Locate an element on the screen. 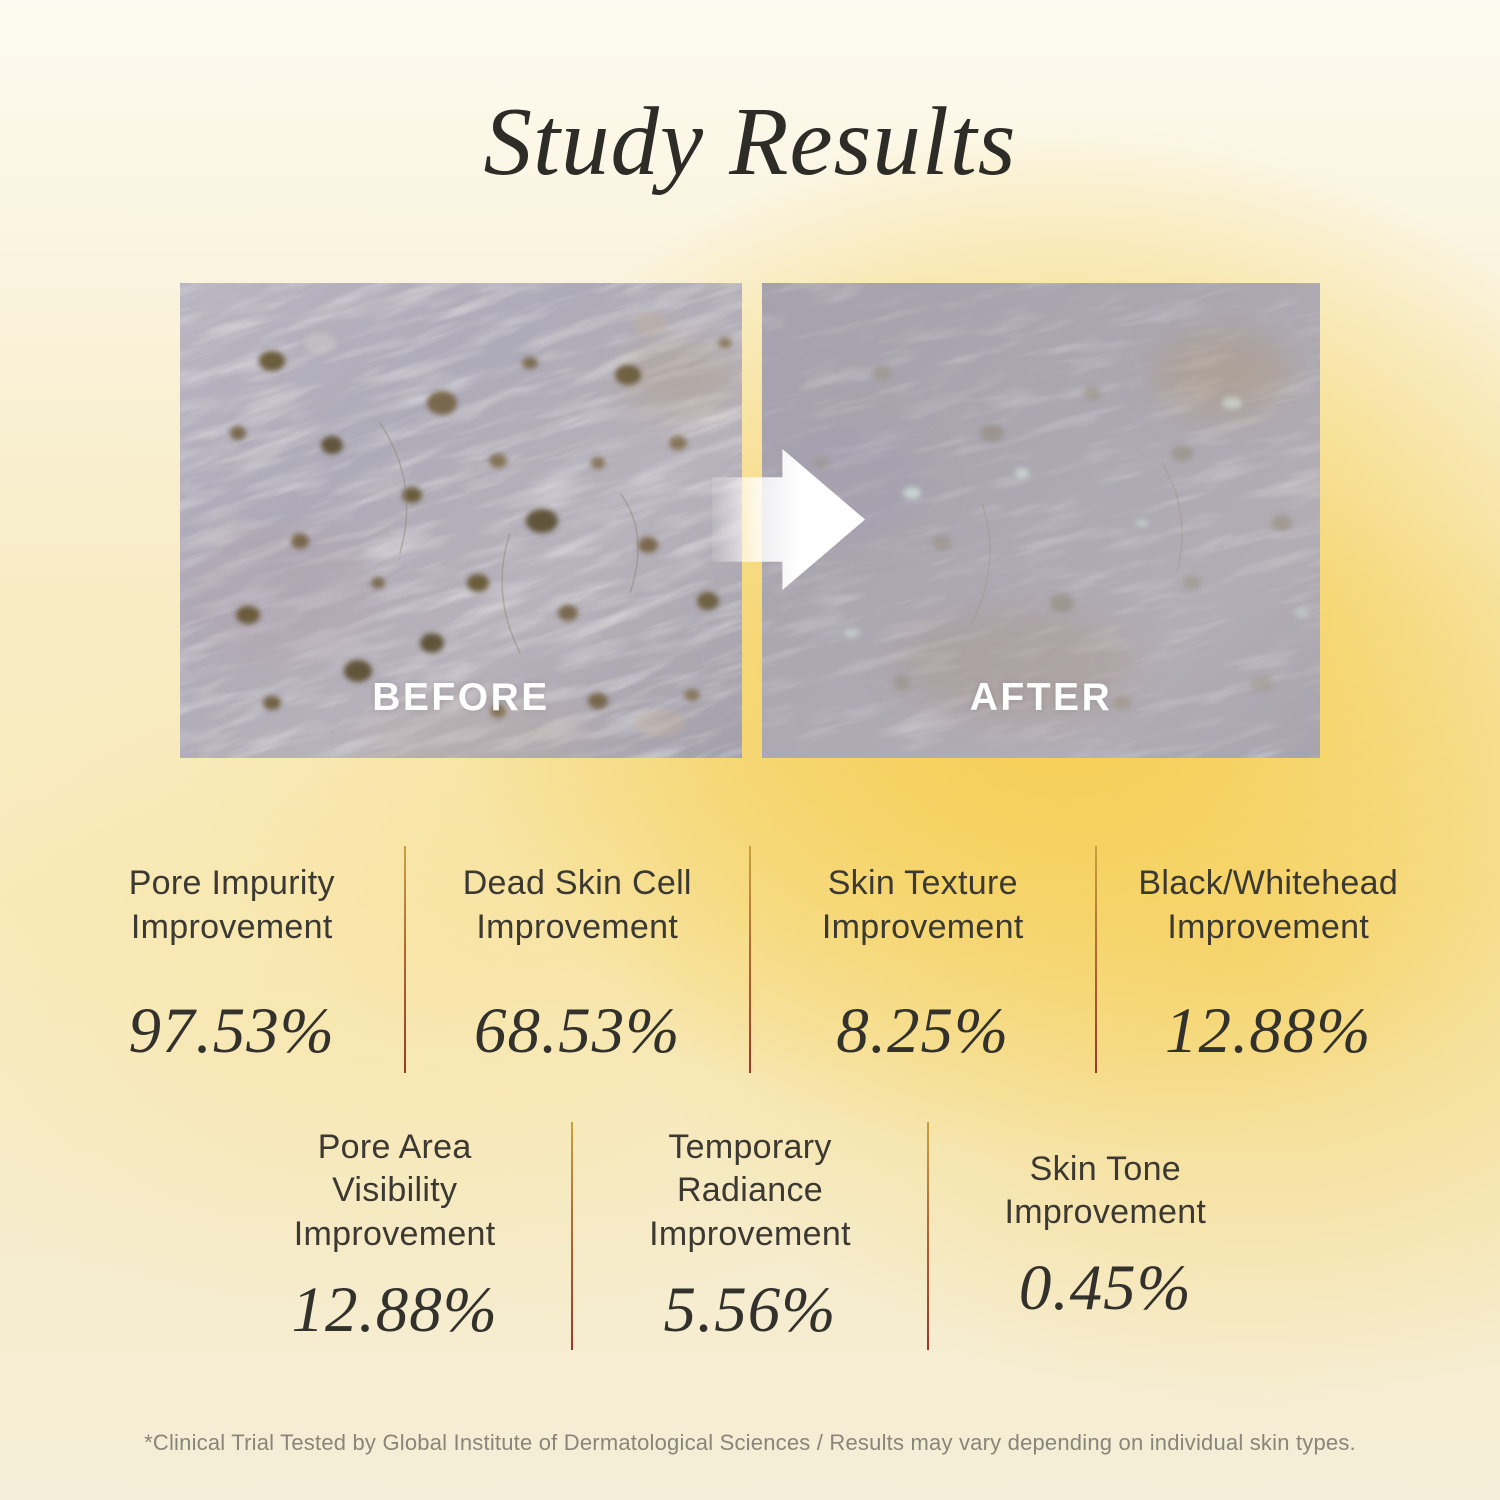 This screenshot has height=1500, width=1500. stat-label: Pore Impurity Improvement is located at coordinates (231, 905).